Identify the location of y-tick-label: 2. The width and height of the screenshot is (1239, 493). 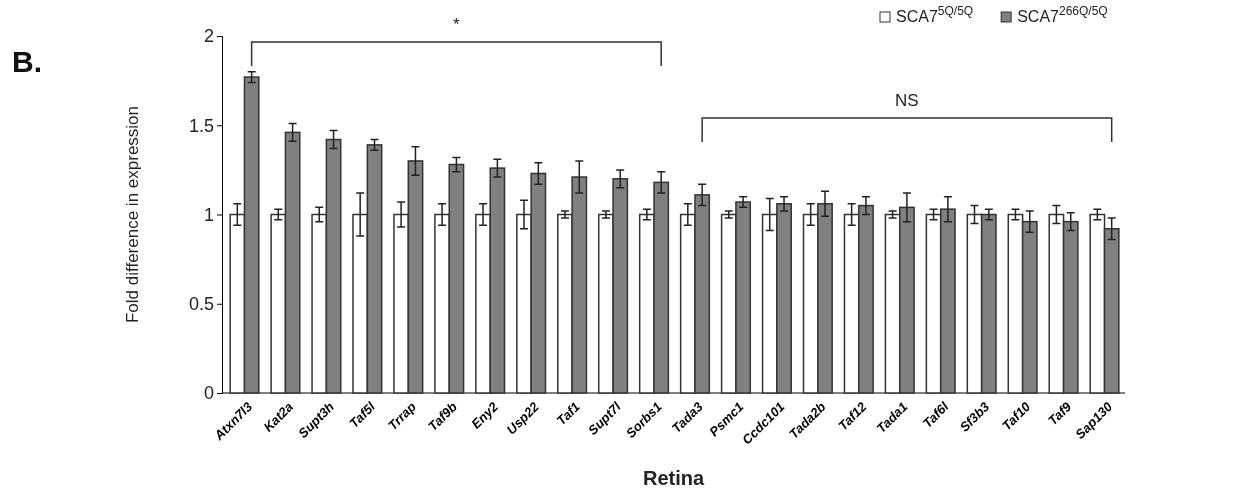
(208, 36).